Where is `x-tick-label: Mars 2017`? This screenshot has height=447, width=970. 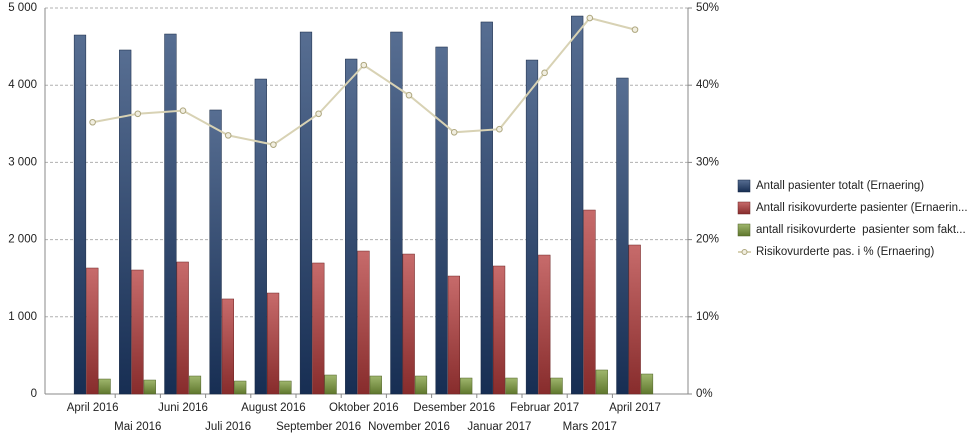 x-tick-label: Mars 2017 is located at coordinates (590, 427).